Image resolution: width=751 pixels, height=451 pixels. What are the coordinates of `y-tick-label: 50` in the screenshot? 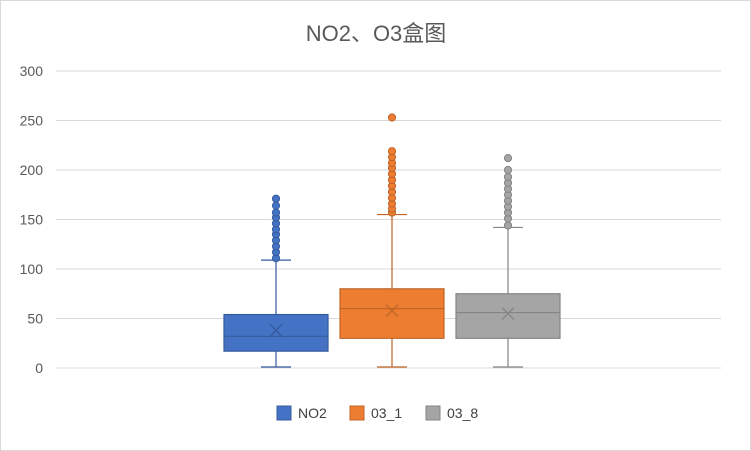 It's located at (35, 319).